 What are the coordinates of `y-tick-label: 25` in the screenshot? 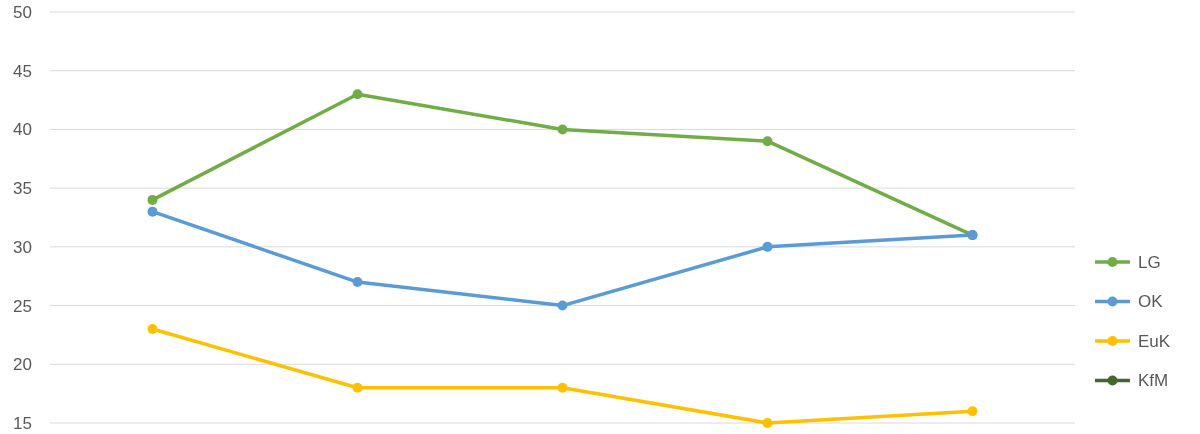 It's located at (22, 306).